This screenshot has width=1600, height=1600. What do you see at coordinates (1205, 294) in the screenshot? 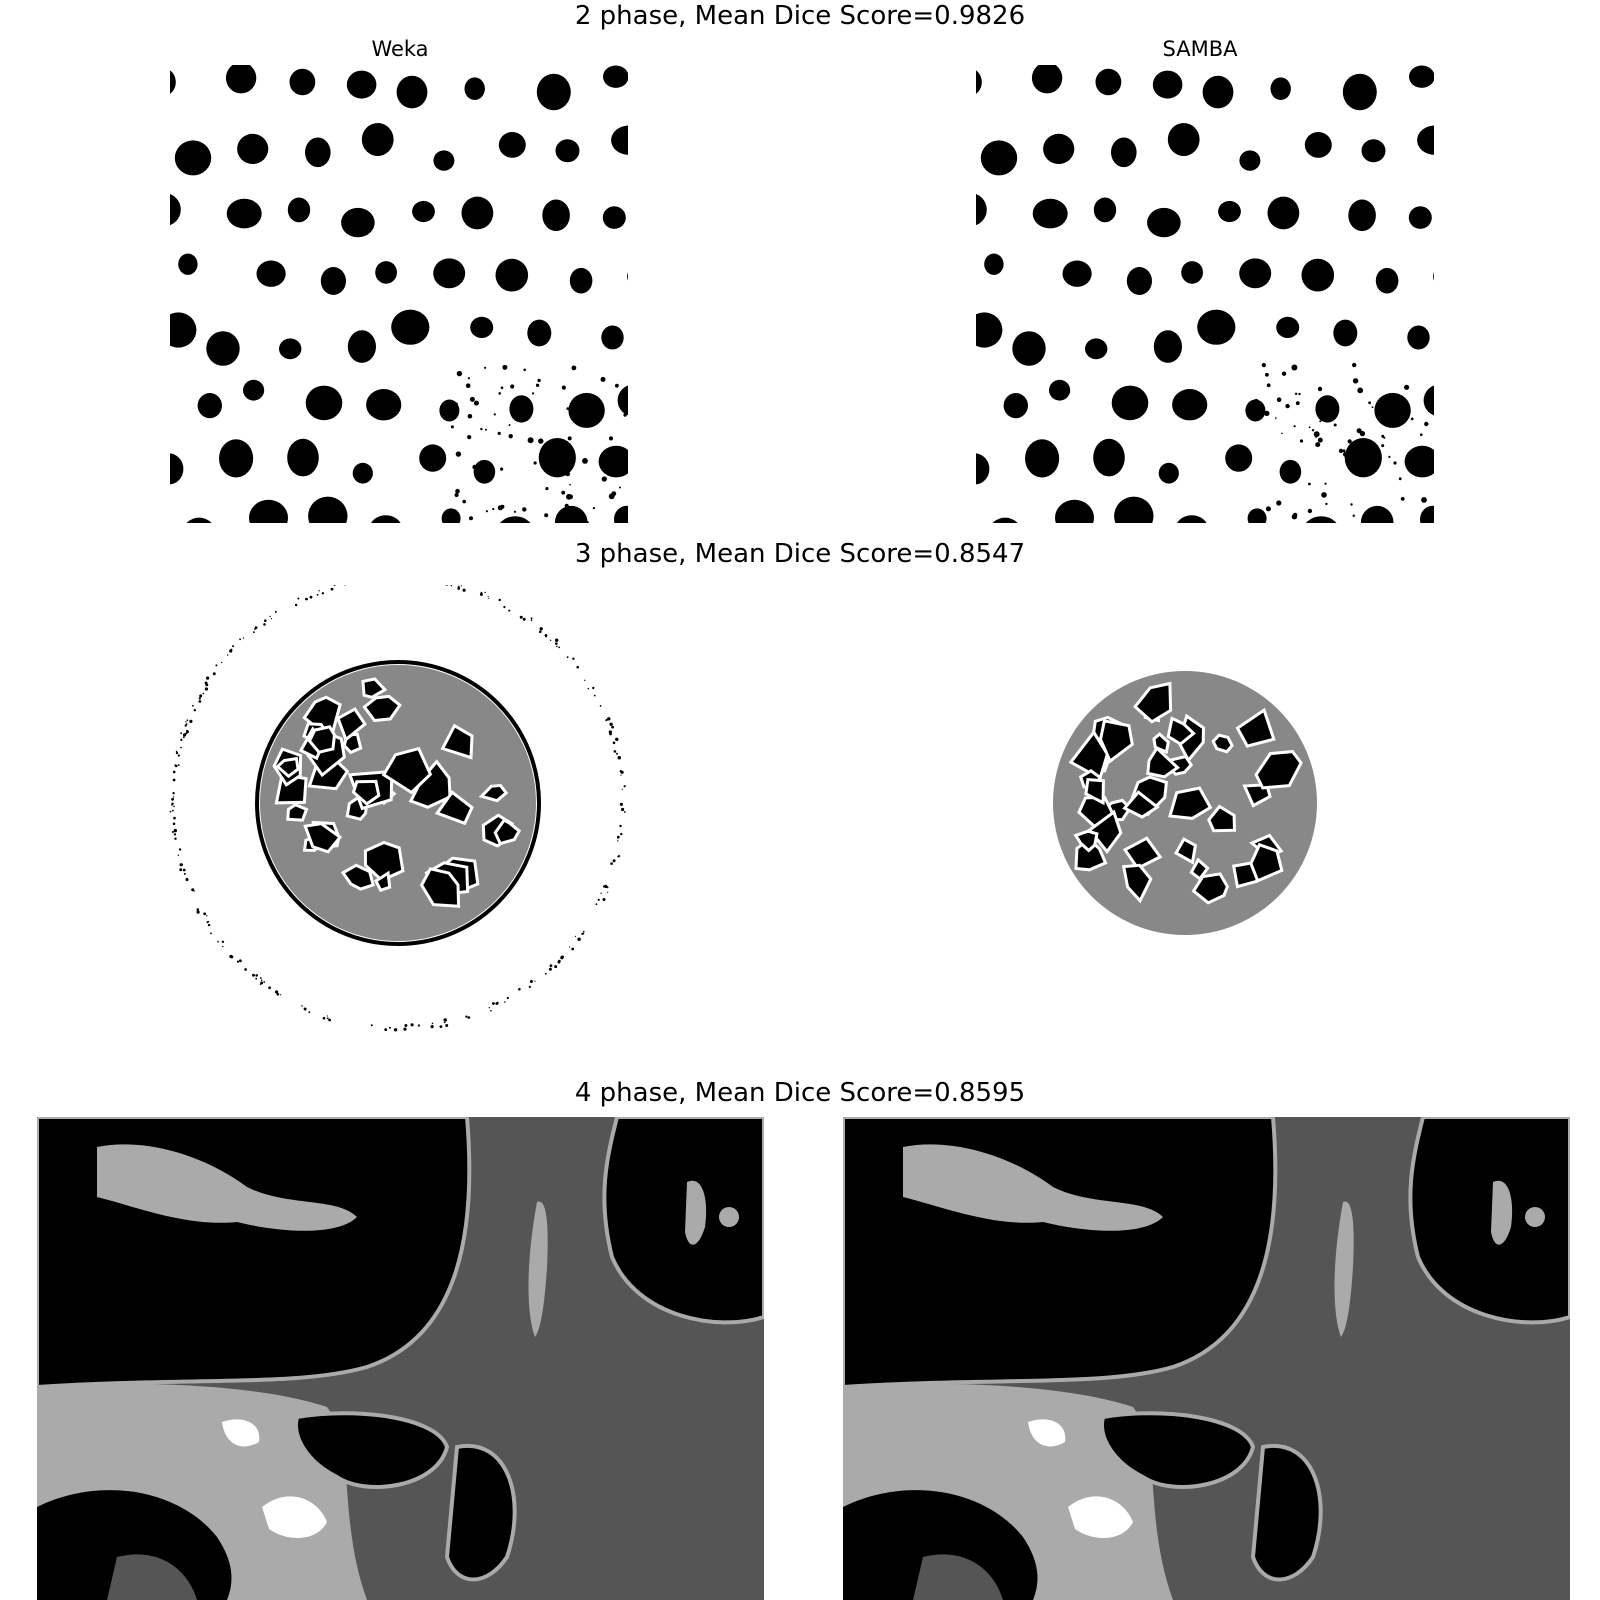
I see `samba-2-phase-image` at bounding box center [1205, 294].